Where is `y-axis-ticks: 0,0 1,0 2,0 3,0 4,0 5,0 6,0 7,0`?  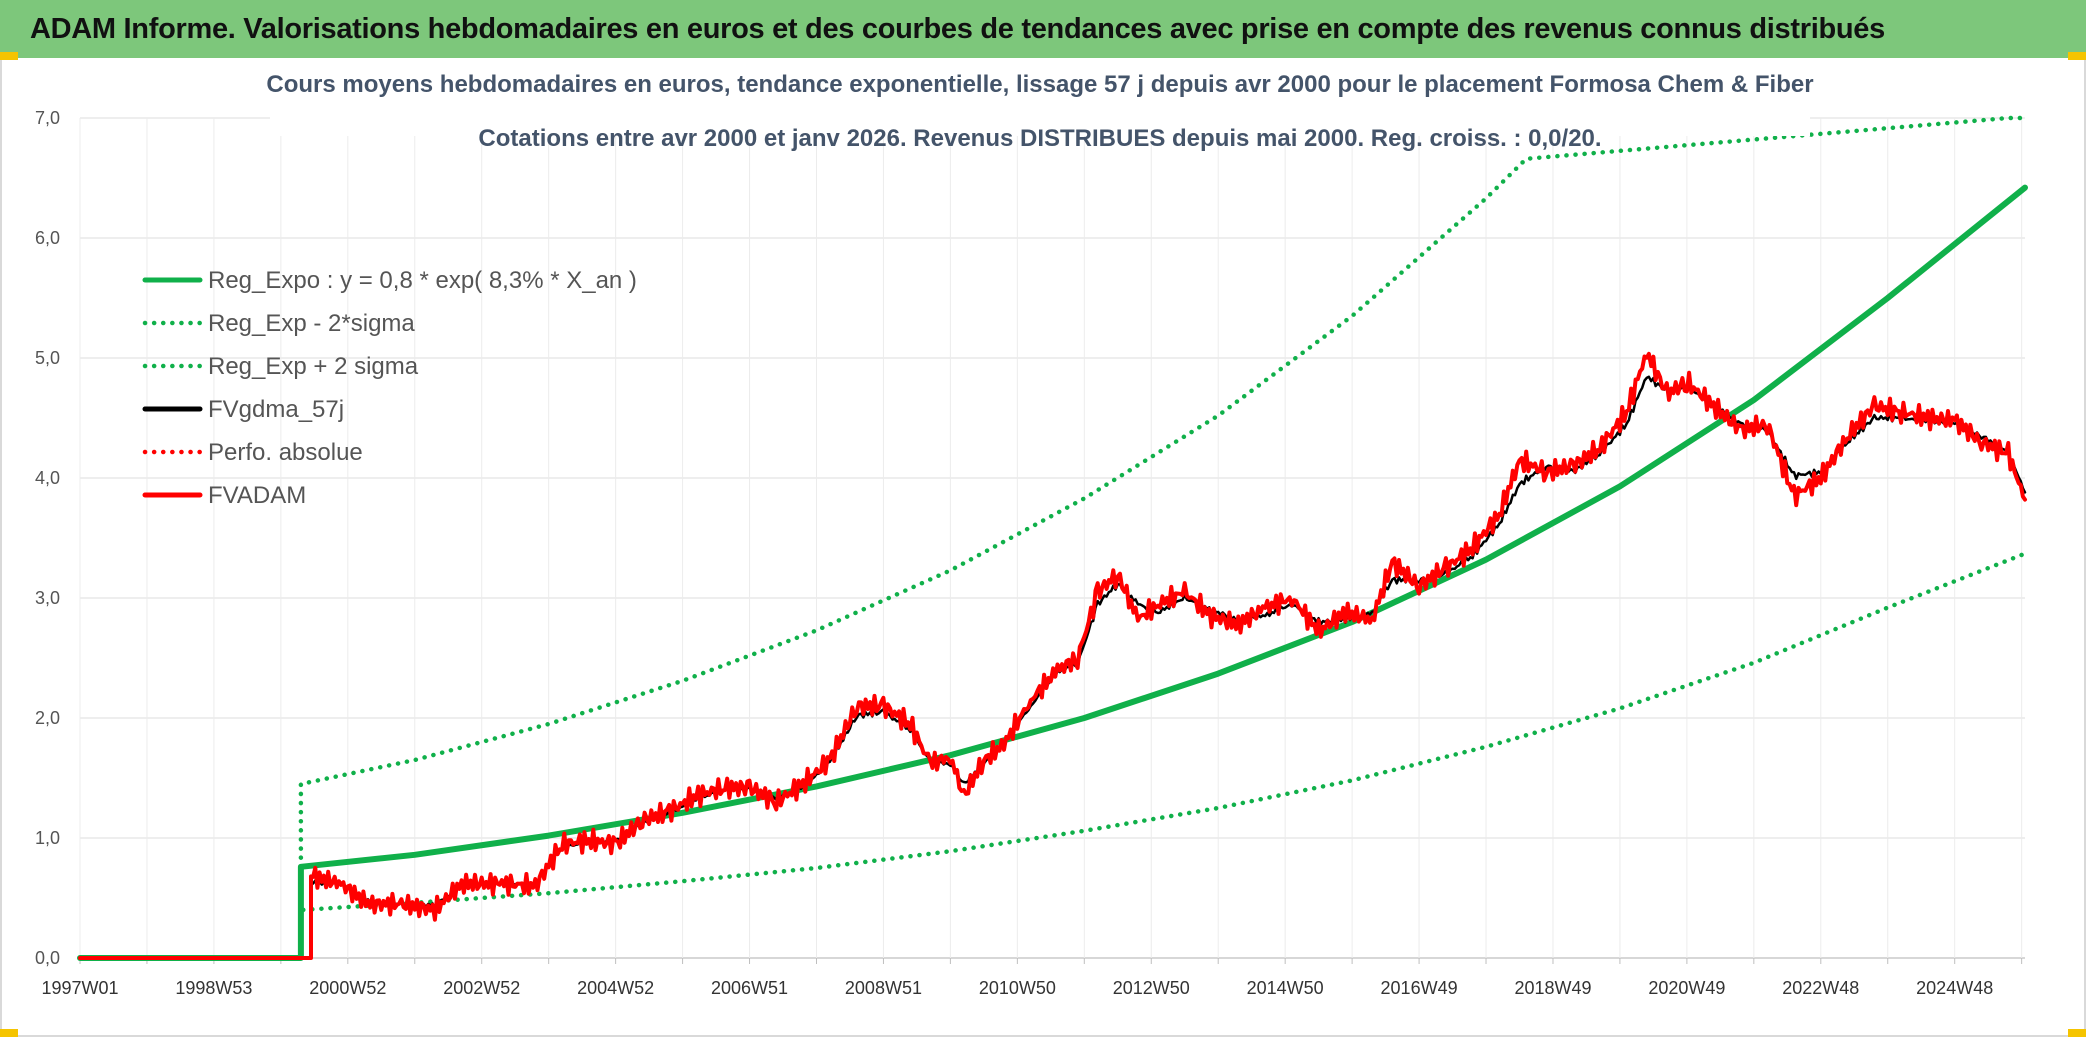 y-axis-ticks: 0,0 1,0 2,0 3,0 4,0 5,0 6,0 7,0 is located at coordinates (47, 538).